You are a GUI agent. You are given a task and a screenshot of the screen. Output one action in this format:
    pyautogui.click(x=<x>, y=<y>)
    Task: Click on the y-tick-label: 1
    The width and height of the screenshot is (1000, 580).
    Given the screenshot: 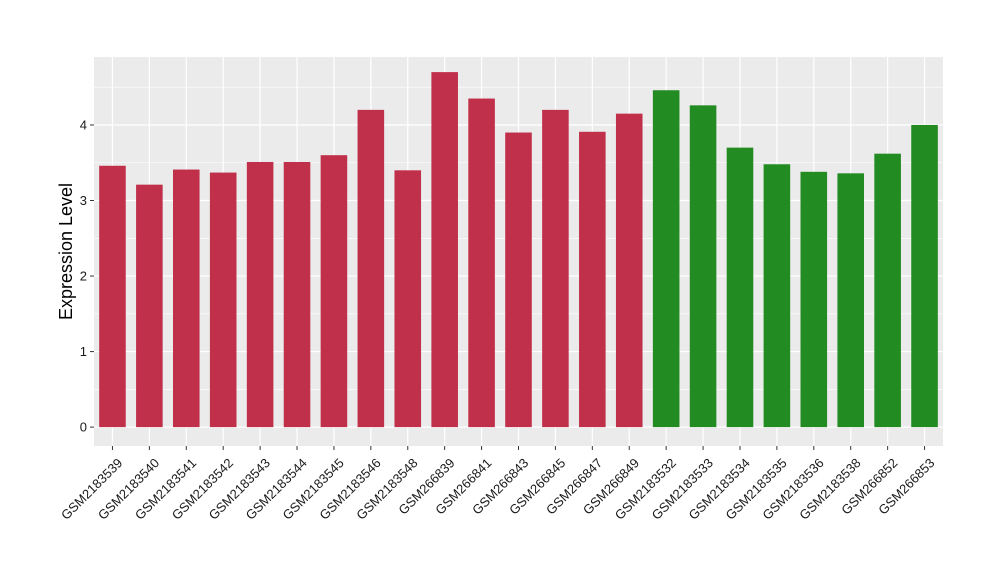 What is the action you would take?
    pyautogui.click(x=83, y=351)
    